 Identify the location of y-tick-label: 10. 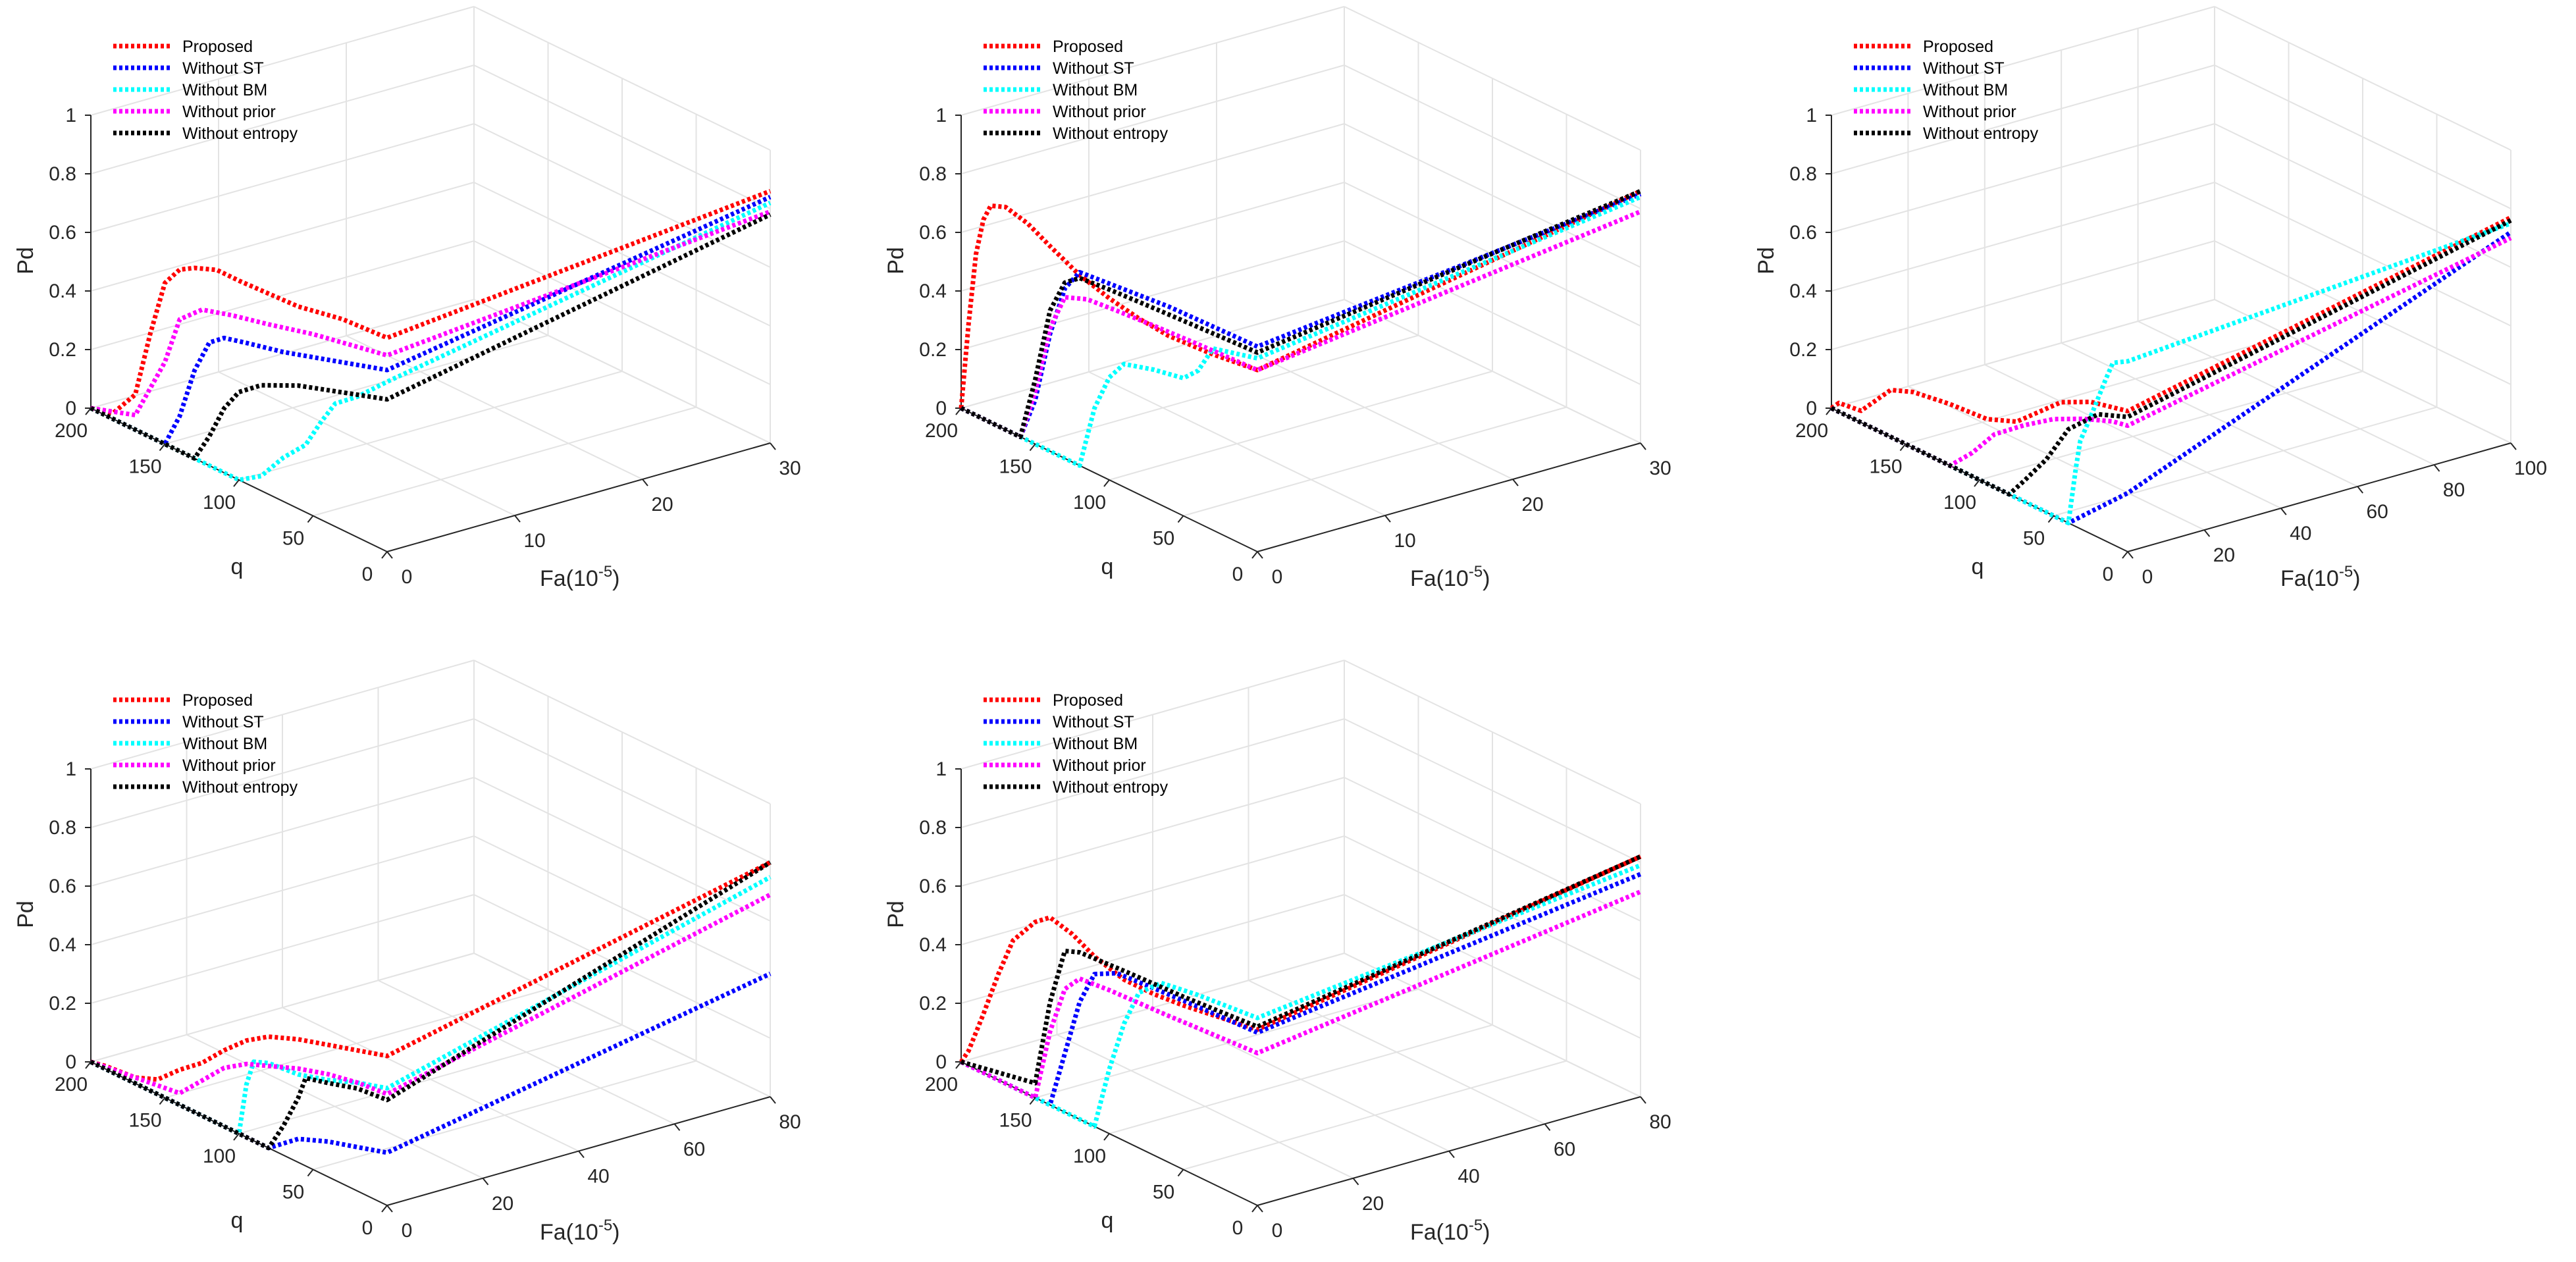
(1404, 541).